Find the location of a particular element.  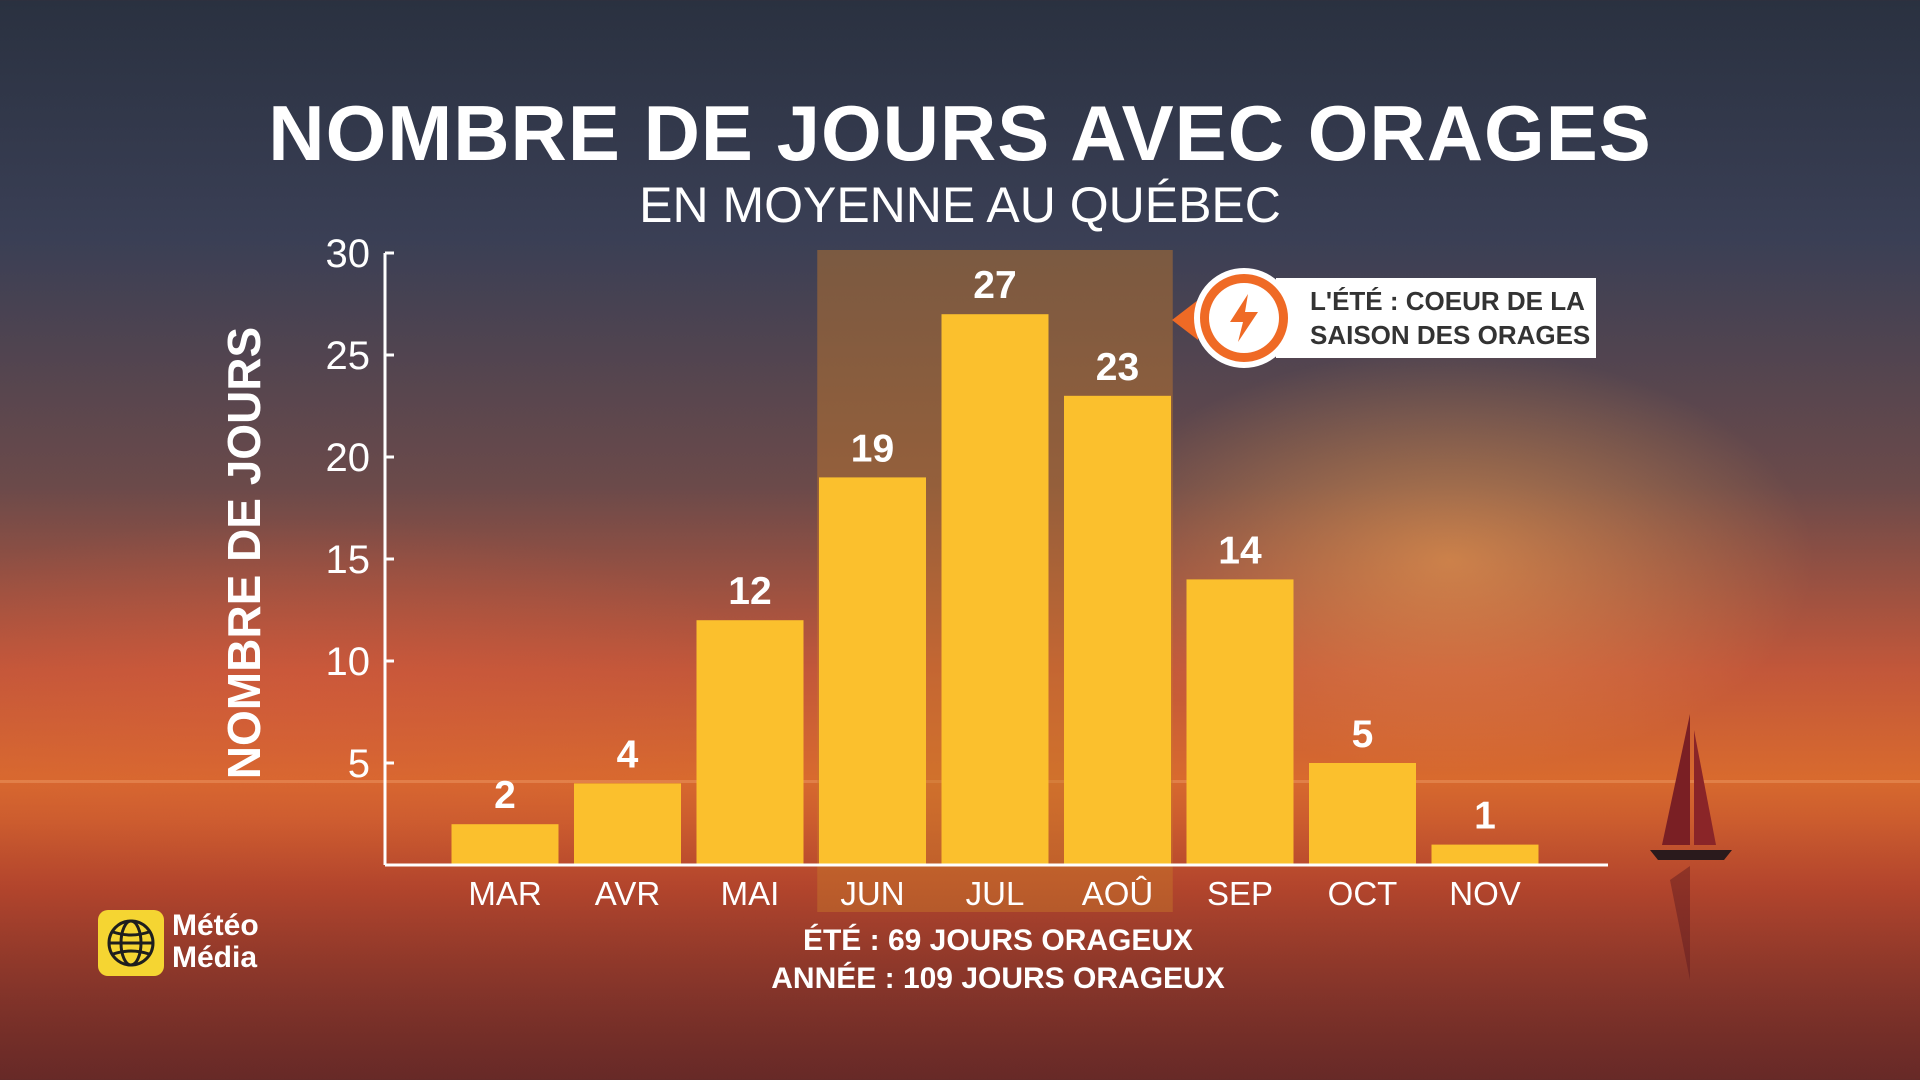

value-label: 23 is located at coordinates (1117, 367).